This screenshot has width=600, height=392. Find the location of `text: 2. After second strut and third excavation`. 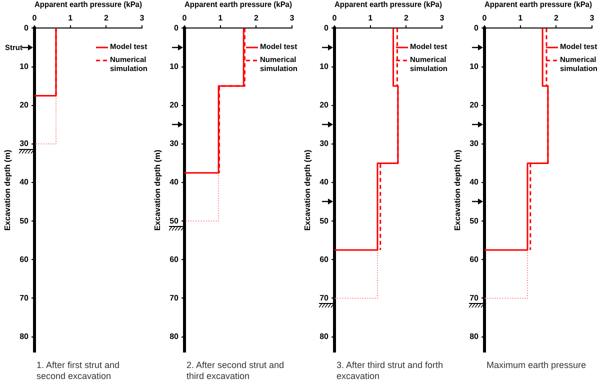

text: 2. After second strut and third excavation is located at coordinates (236, 371).